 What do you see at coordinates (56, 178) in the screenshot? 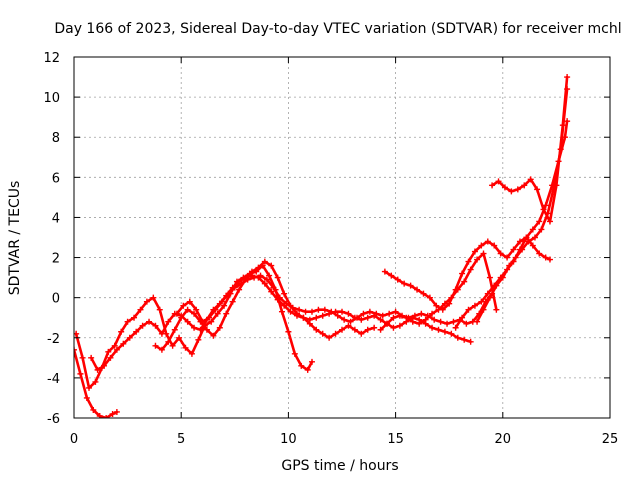
I see `y-tick-label: 6` at bounding box center [56, 178].